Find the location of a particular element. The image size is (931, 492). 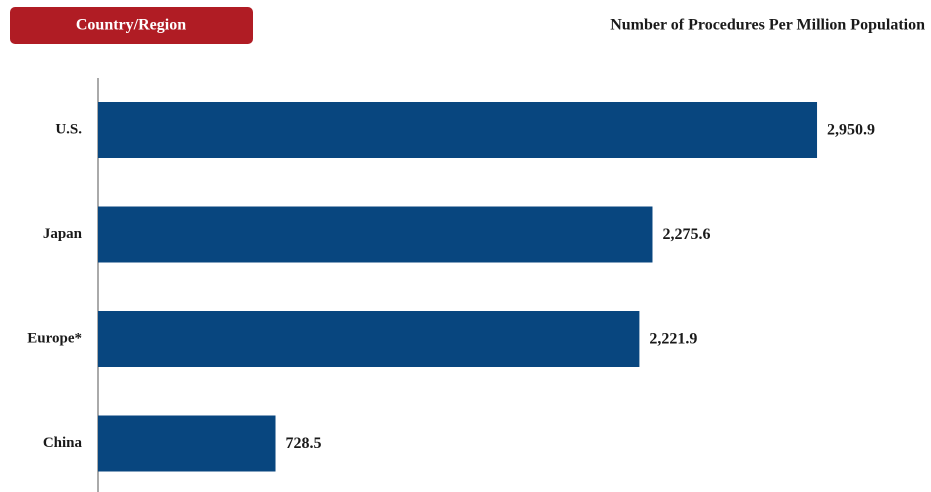

header-box is located at coordinates (131, 25).